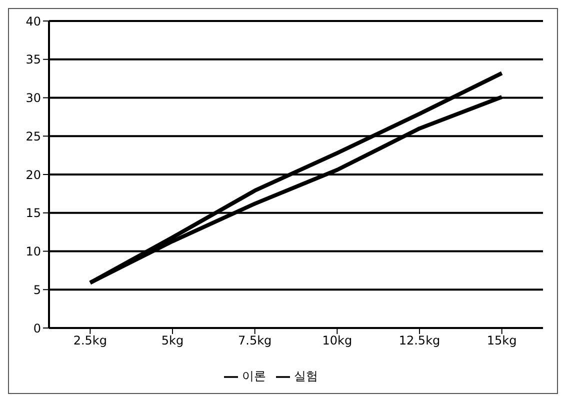  I want to click on x-tick-label: 2.5kg, so click(90, 341).